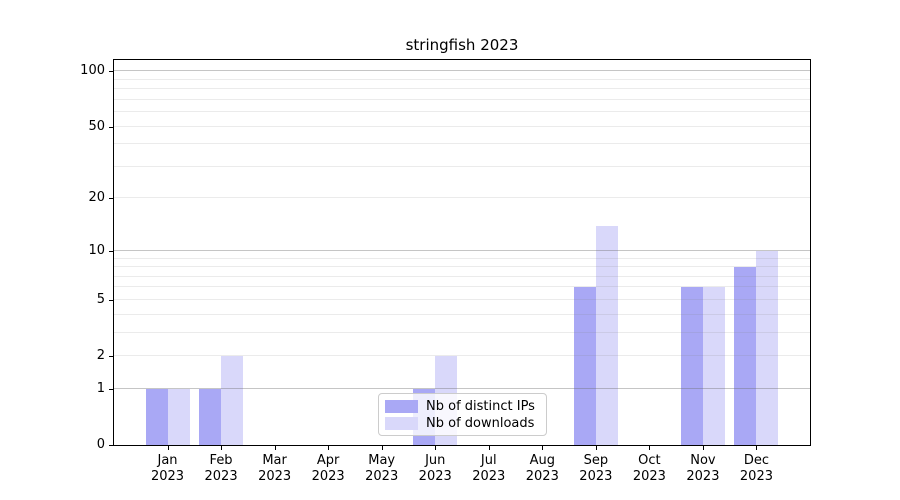 This screenshot has width=900, height=500. What do you see at coordinates (221, 468) in the screenshot?
I see `x-axis-label: Feb 2023` at bounding box center [221, 468].